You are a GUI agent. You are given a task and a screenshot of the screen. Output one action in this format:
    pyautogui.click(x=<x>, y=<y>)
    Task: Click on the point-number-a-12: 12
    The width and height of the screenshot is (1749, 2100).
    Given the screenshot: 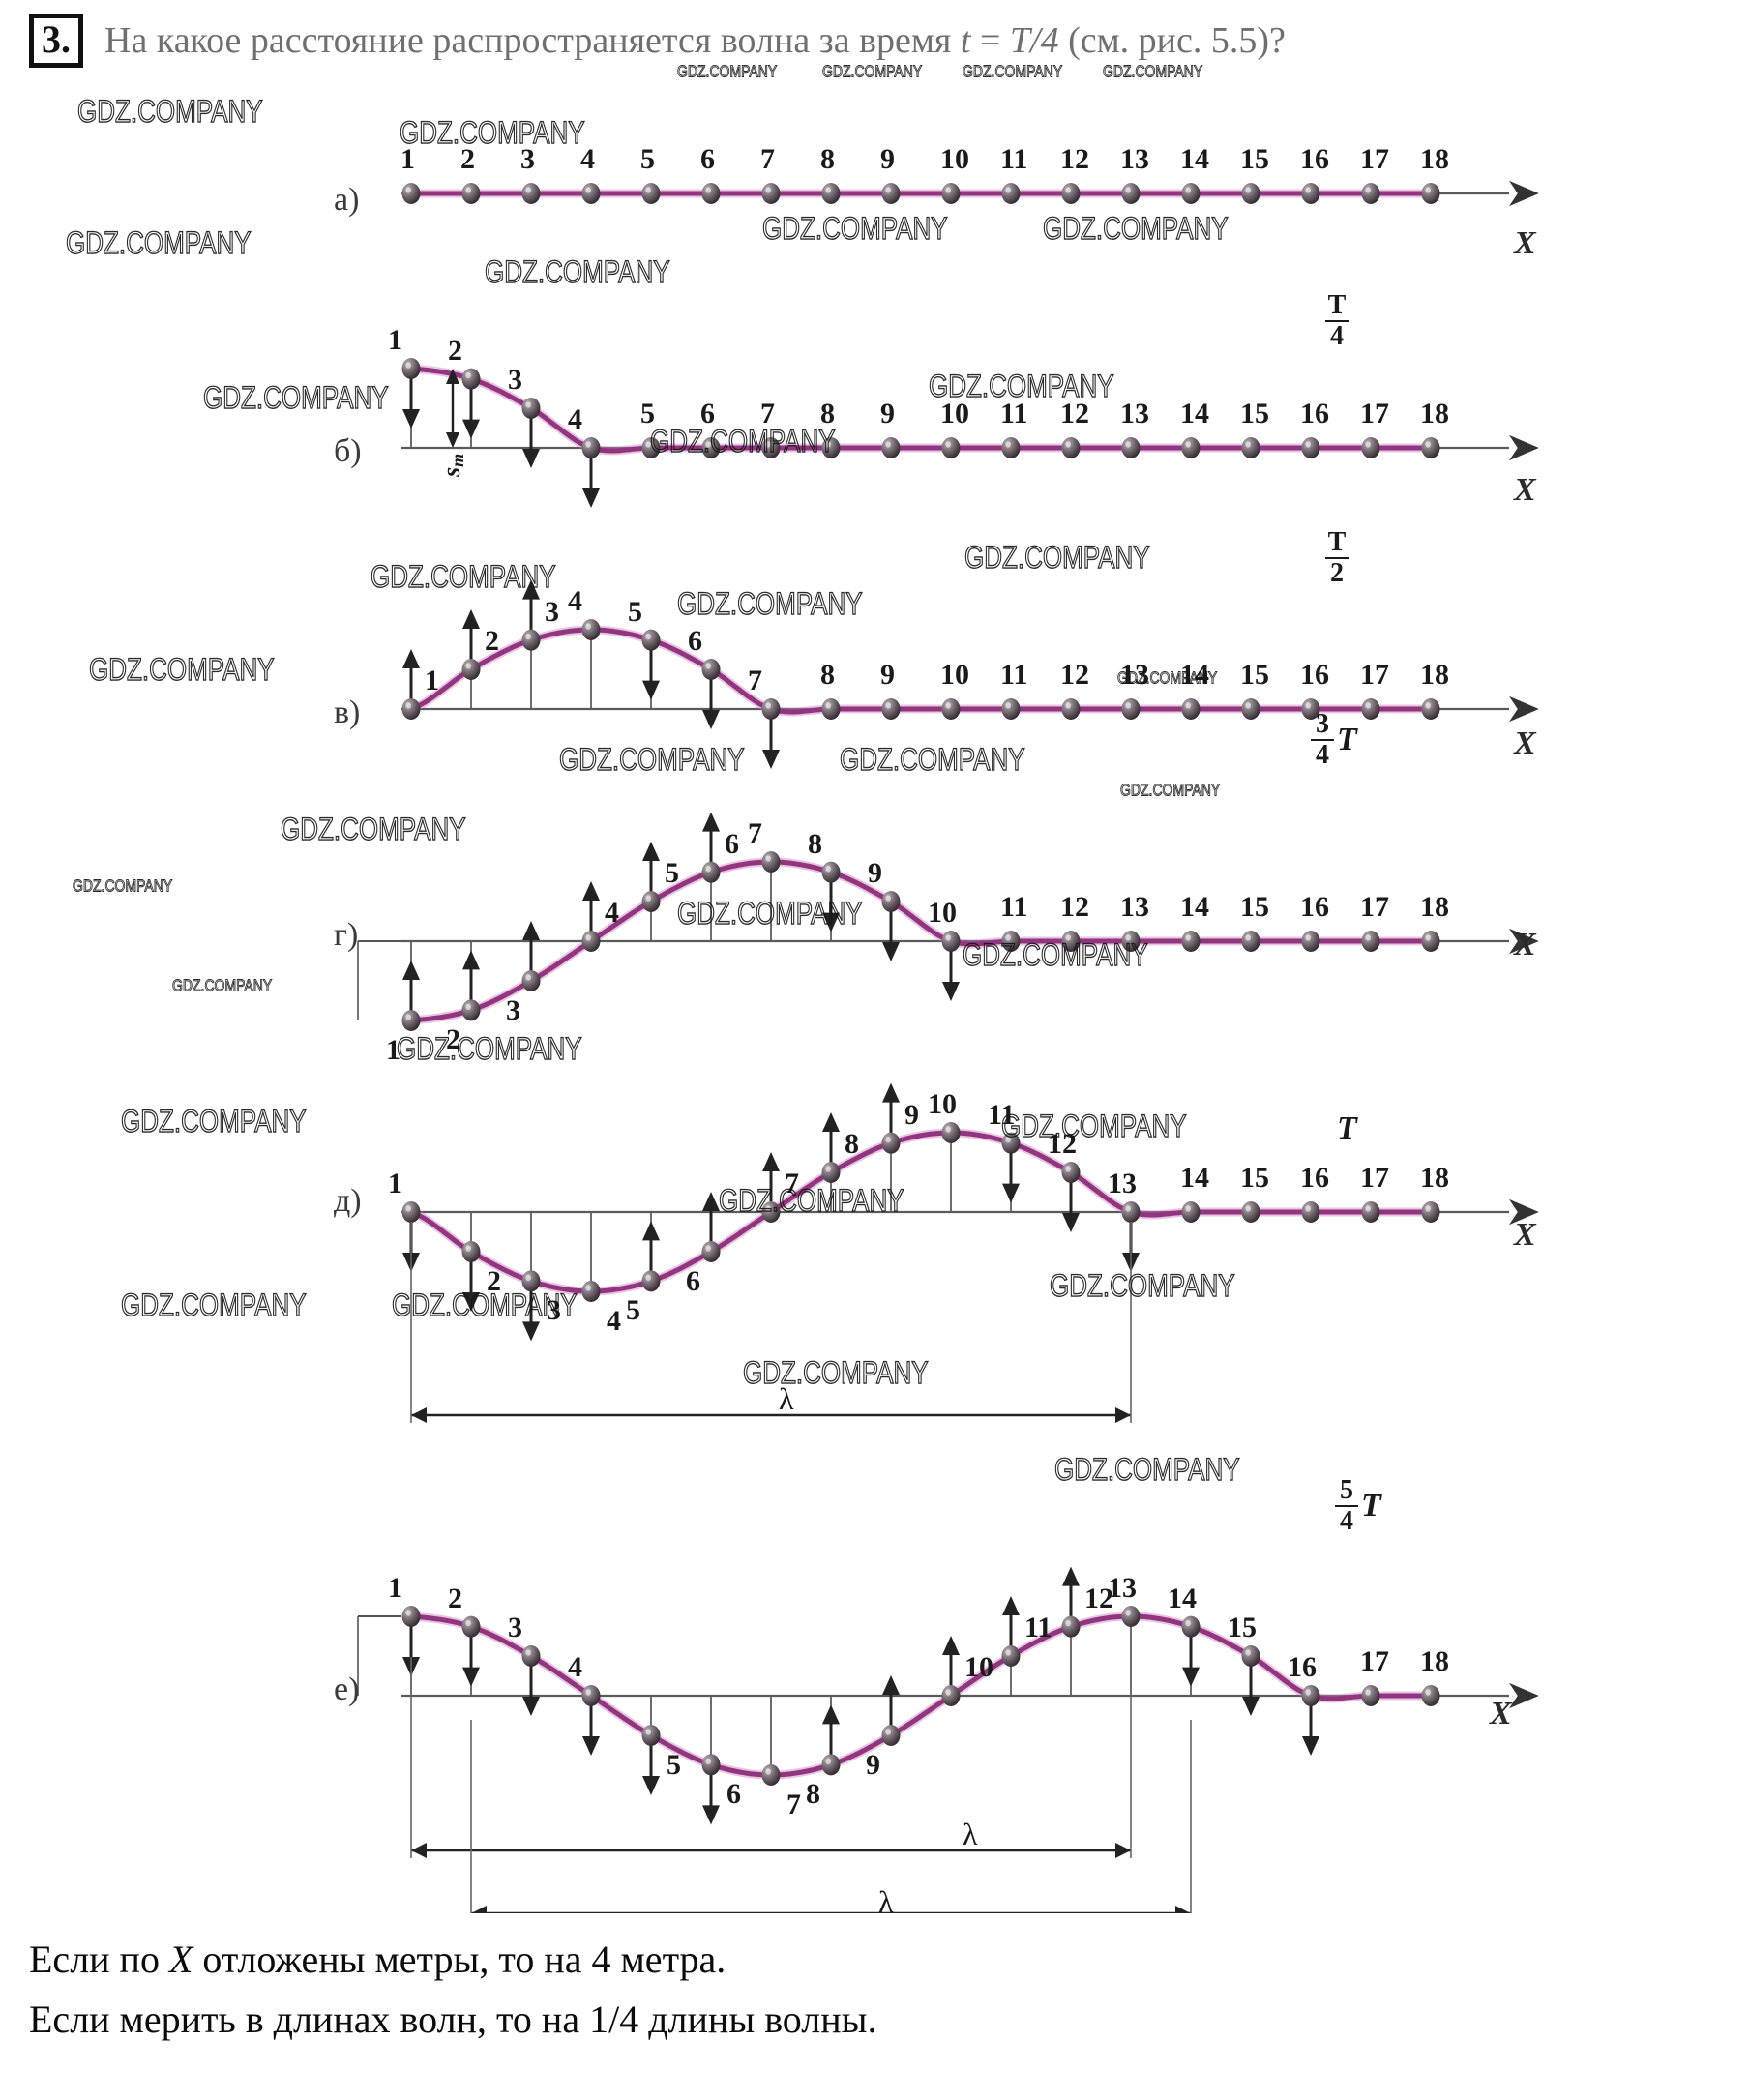 What is the action you would take?
    pyautogui.click(x=1074, y=159)
    